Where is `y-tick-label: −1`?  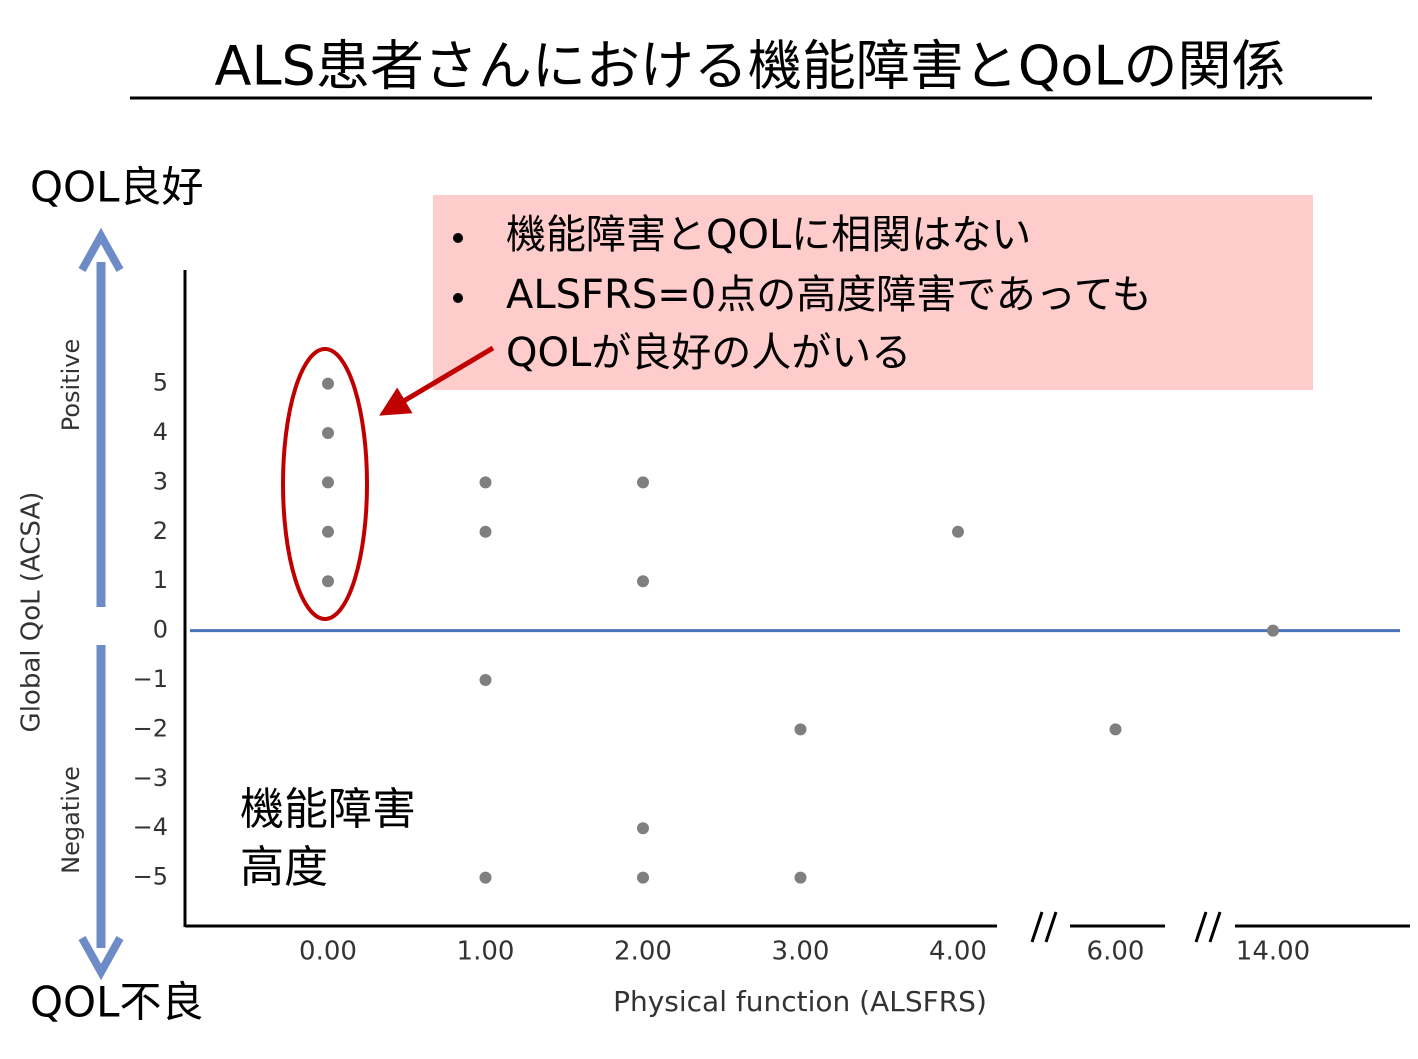
y-tick-label: −1 is located at coordinates (150, 679).